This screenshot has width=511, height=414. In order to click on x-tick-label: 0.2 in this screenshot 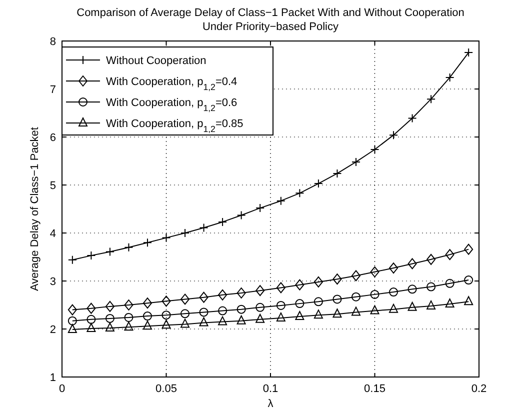, I will do `click(479, 389)`.